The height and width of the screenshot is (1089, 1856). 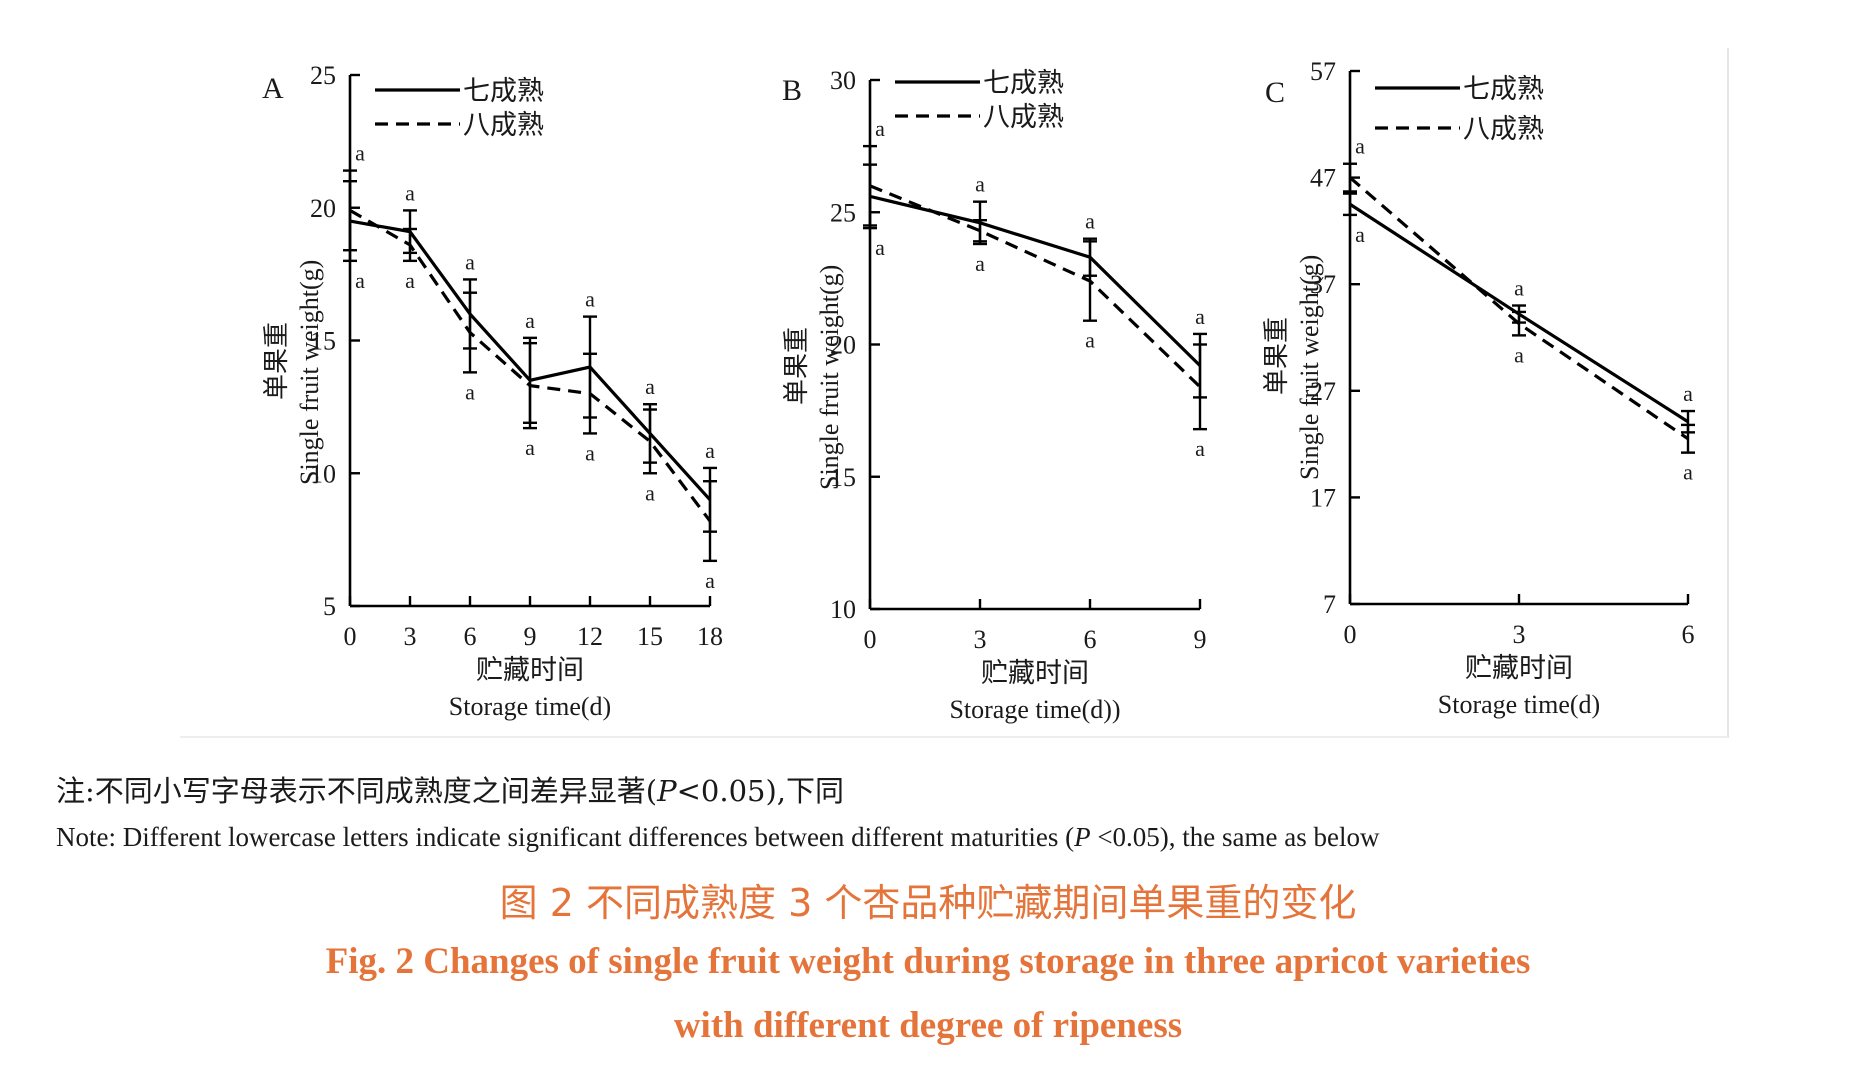 I want to click on chart-1-y-axis-title-en: Single fruit weight(g), so click(x=309, y=372).